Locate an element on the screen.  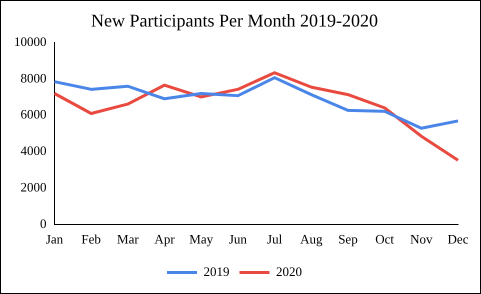
chart-title: New Participants Per Month 2019-2020 is located at coordinates (234, 20).